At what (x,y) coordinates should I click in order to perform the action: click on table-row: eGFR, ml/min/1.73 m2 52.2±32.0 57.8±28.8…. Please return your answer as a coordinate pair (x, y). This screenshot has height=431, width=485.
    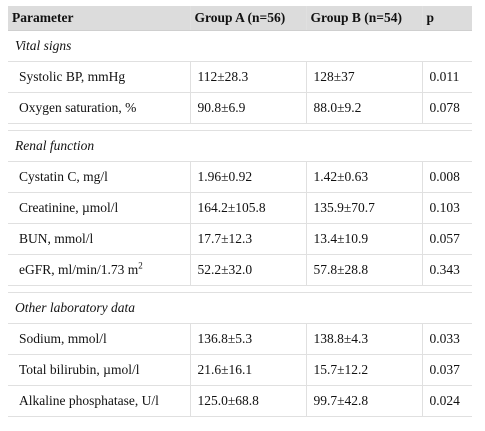
    Looking at the image, I should click on (240, 270).